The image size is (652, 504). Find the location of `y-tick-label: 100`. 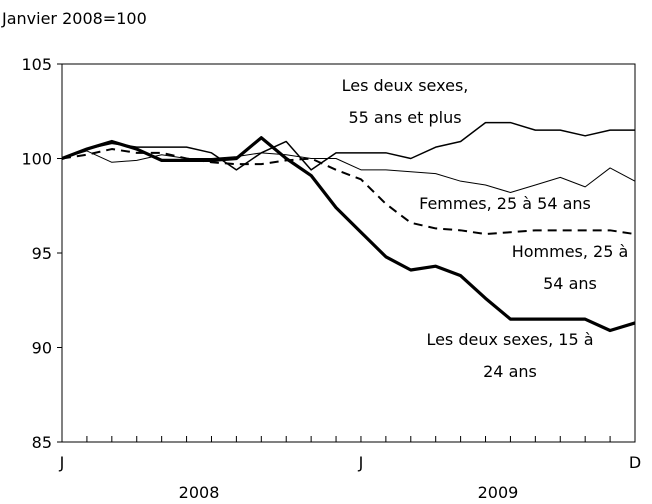

y-tick-label: 100 is located at coordinates (36, 159).